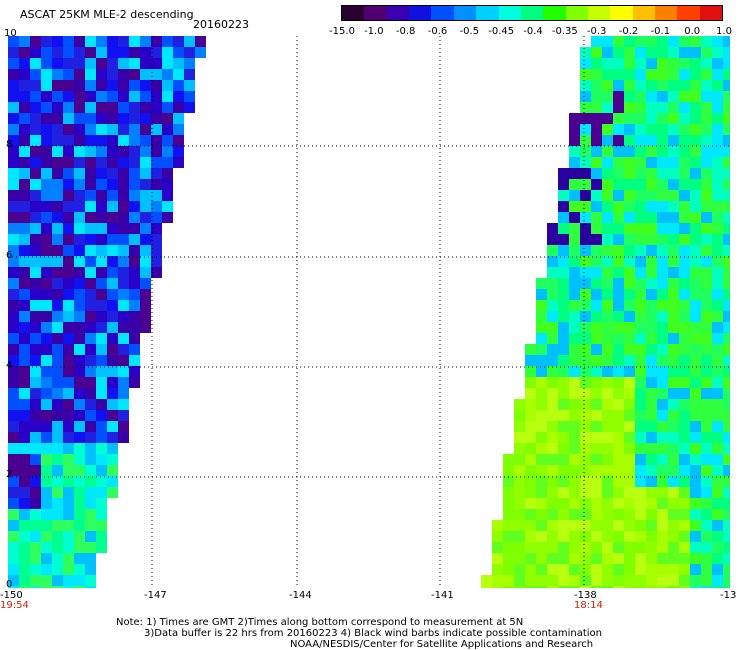  I want to click on color-scale-label: -0.5, so click(469, 31).